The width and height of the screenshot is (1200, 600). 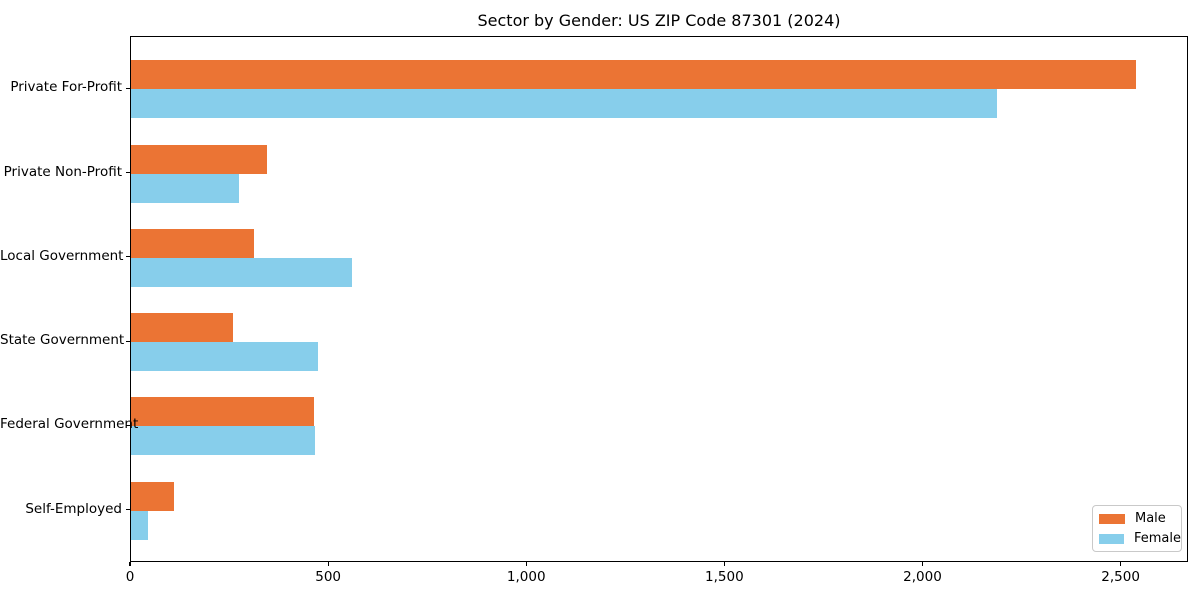 I want to click on legend-label-male: Male, so click(x=1150, y=518).